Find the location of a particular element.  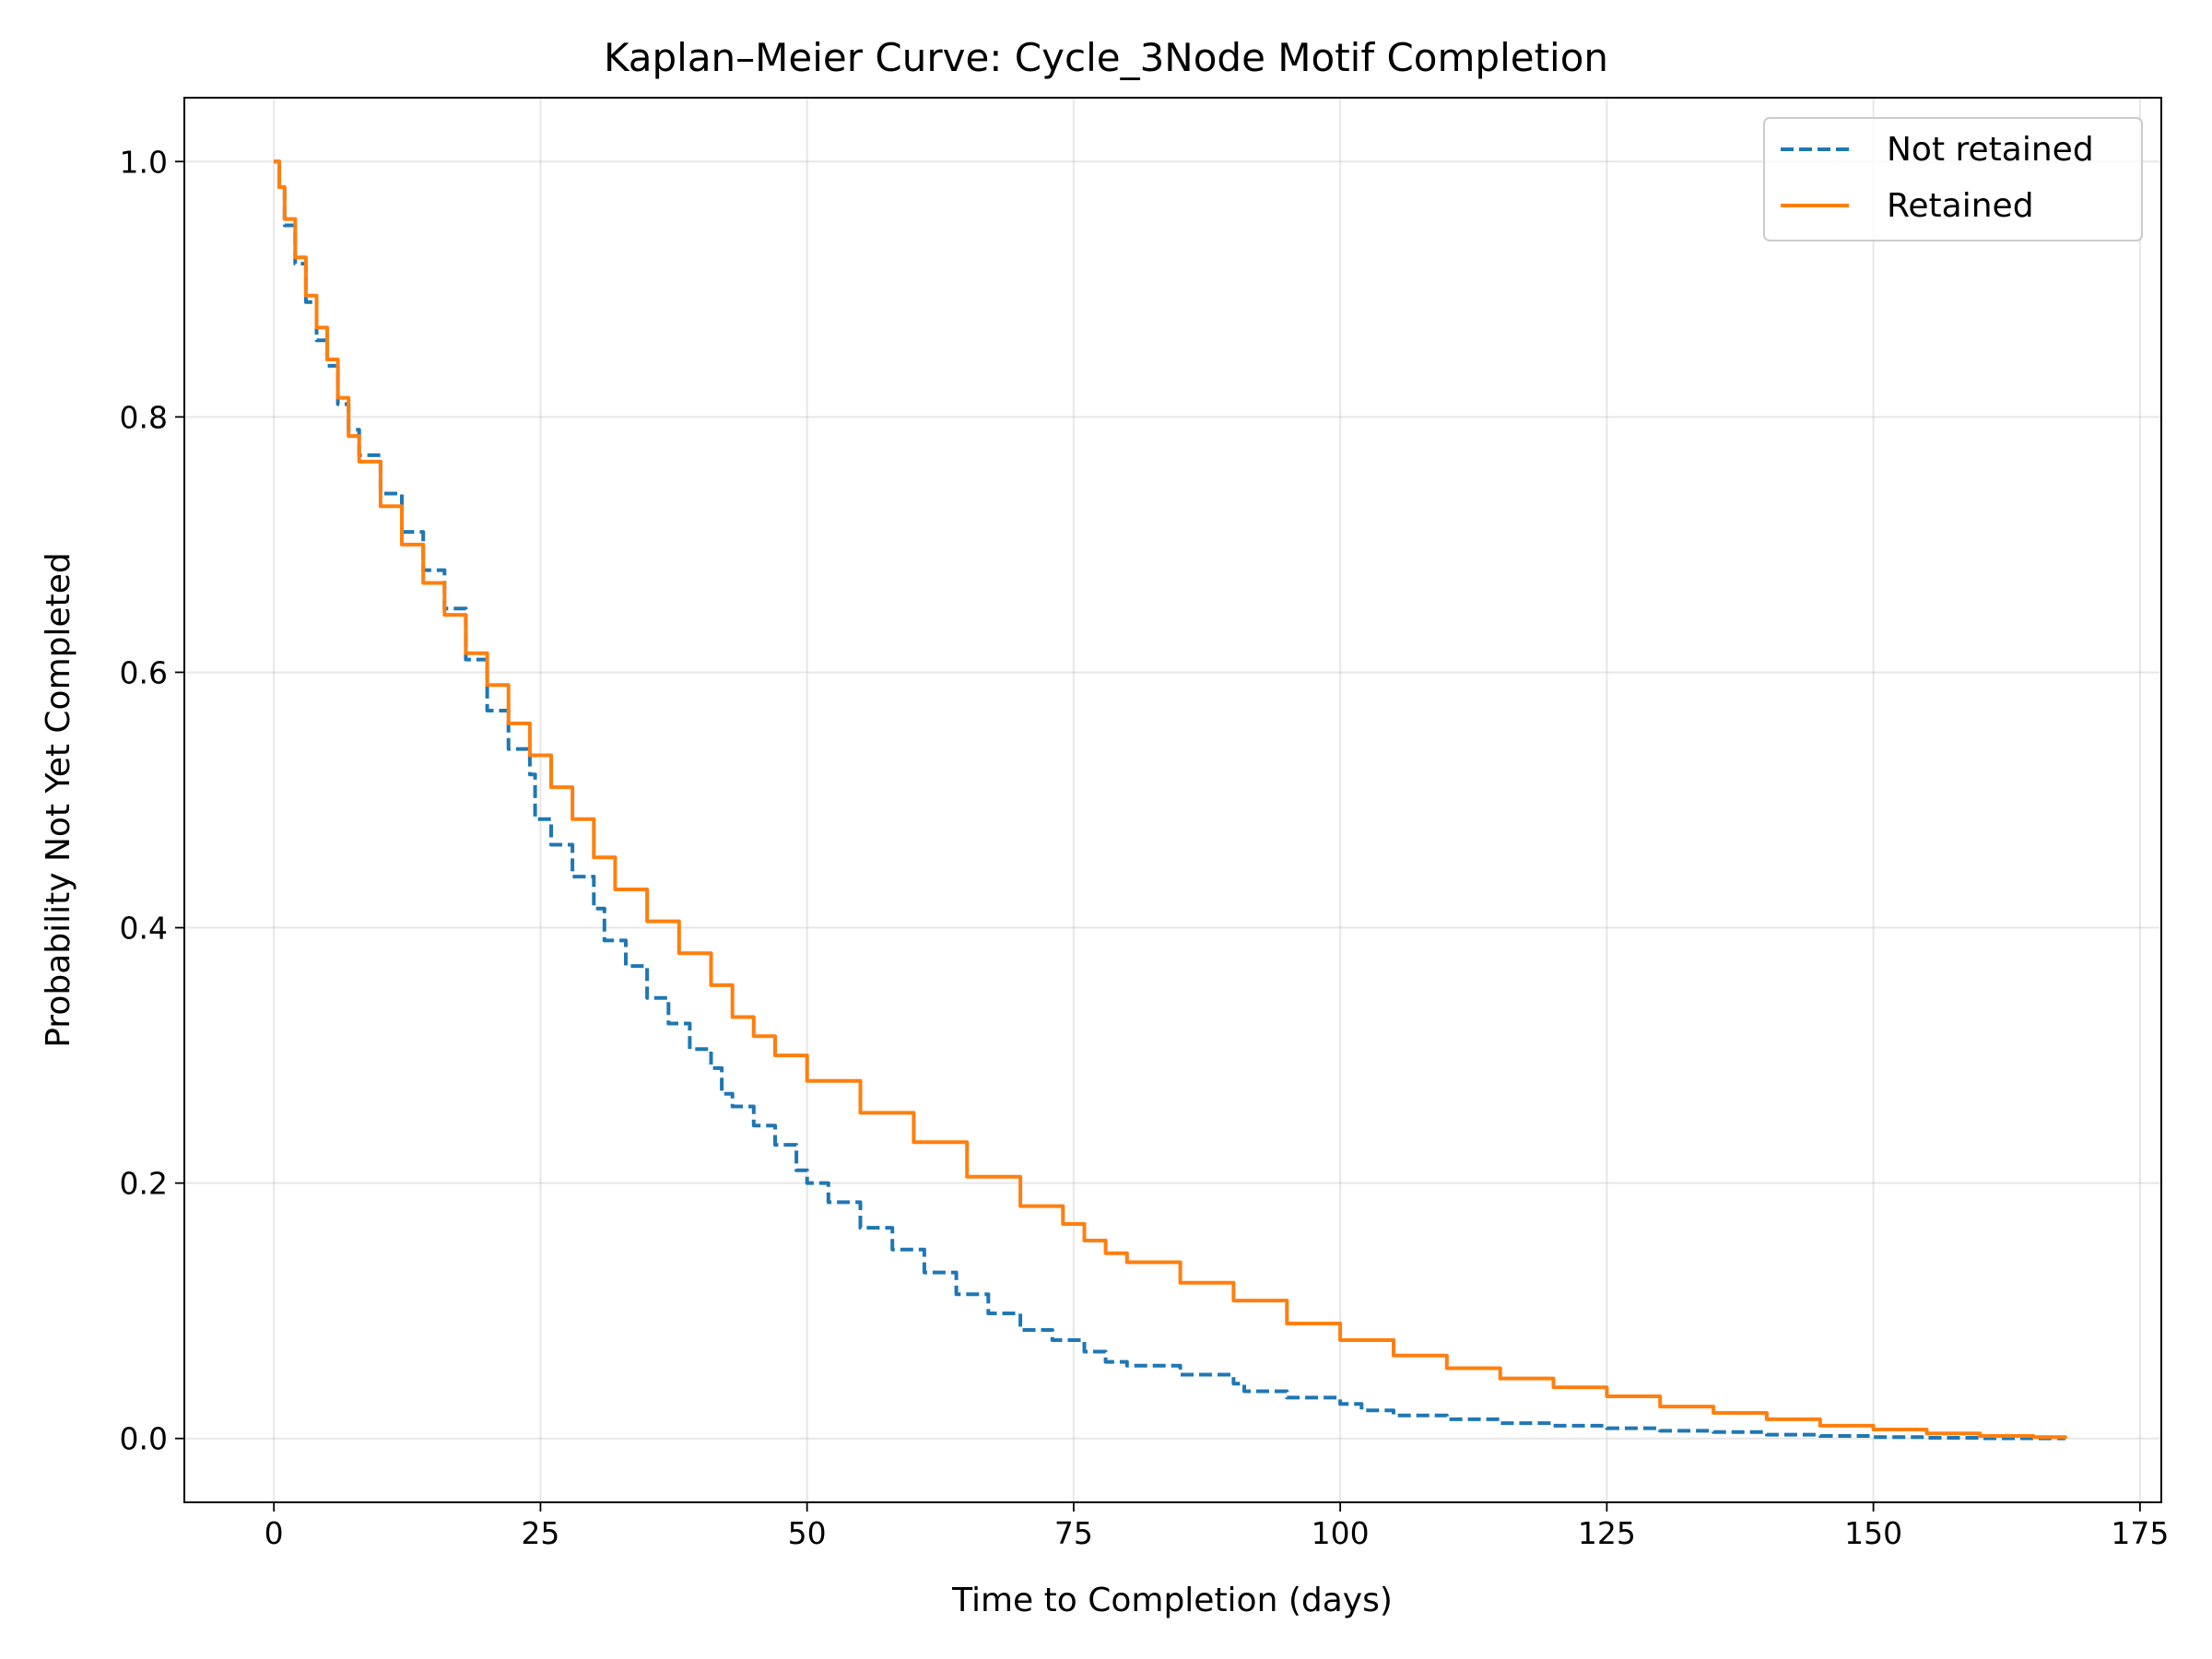

x-tick-label: 150 is located at coordinates (1873, 1533).